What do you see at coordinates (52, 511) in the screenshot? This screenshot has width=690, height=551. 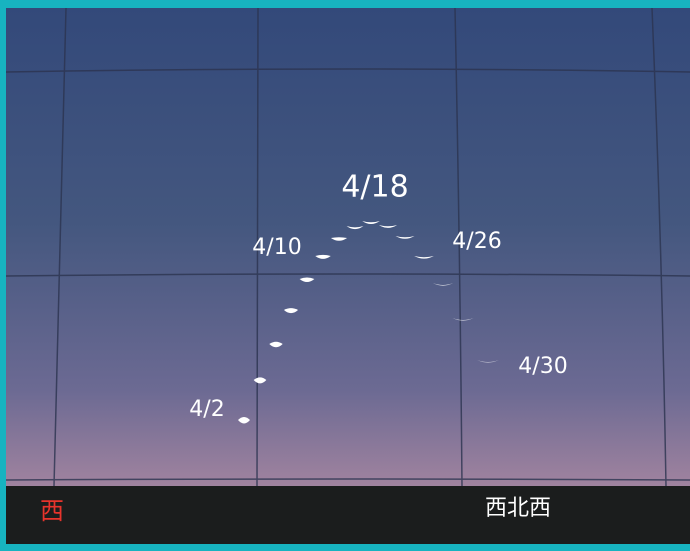 I see `direction-west: 西` at bounding box center [52, 511].